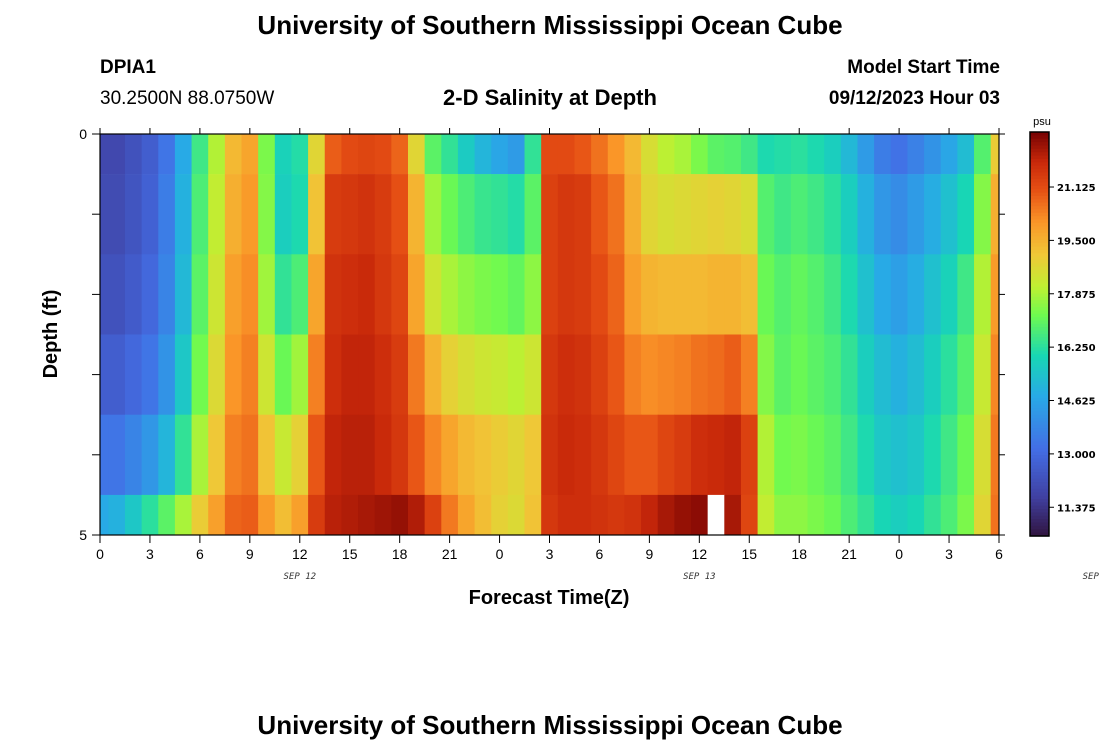  What do you see at coordinates (400, 554) in the screenshot?
I see `x-tick-label: 18` at bounding box center [400, 554].